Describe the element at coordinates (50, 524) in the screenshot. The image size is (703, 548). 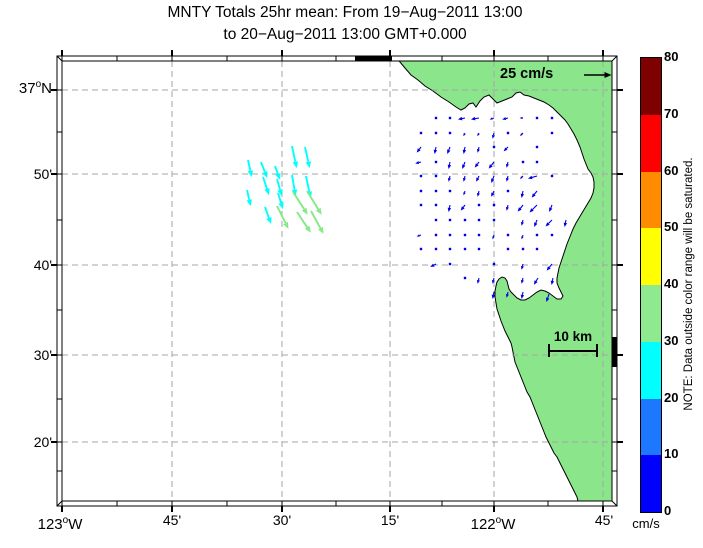
I see `lon-label-123w-num: 123` at that location.